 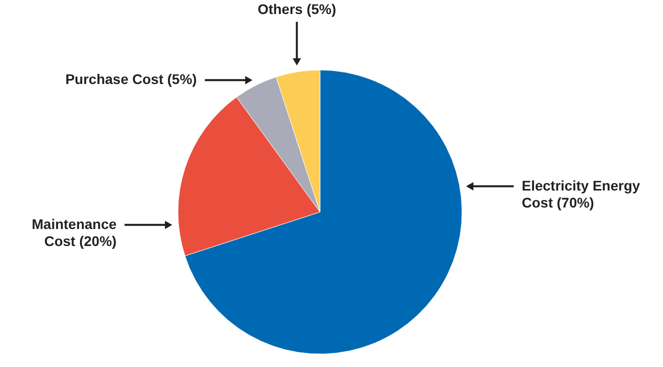 What do you see at coordinates (74, 232) in the screenshot?
I see `slice-label: Maintenance Cost (20%)` at bounding box center [74, 232].